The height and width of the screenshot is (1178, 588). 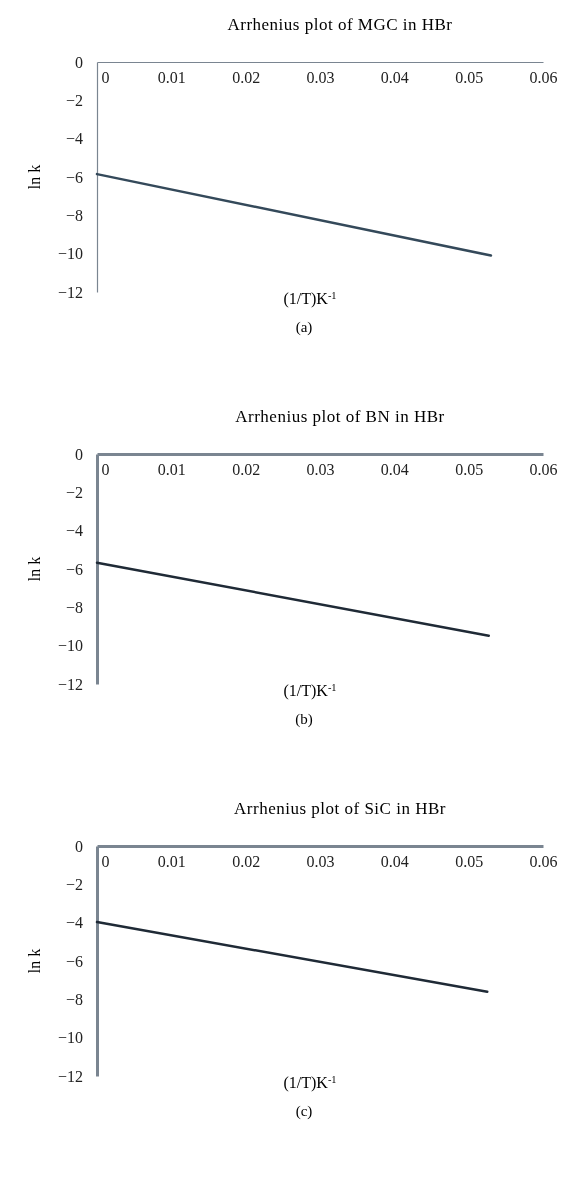 What do you see at coordinates (340, 808) in the screenshot?
I see `chart-title: Arrhenius plot of SiC in HBr` at bounding box center [340, 808].